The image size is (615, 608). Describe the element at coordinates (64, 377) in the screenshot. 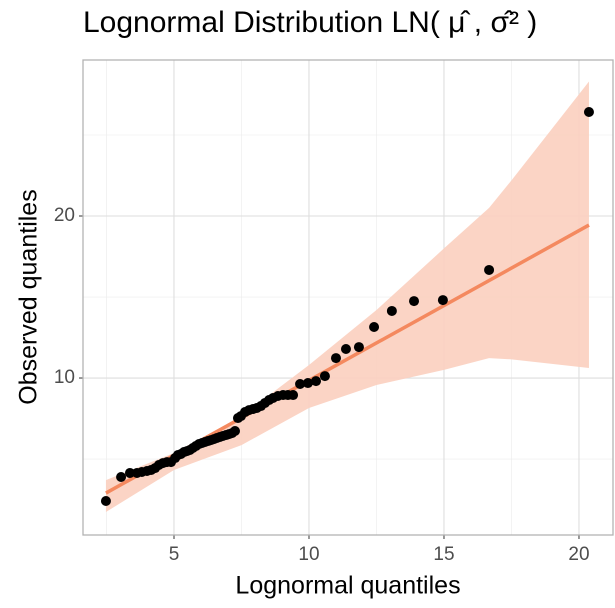

I see `y-tick-label: 10` at that location.